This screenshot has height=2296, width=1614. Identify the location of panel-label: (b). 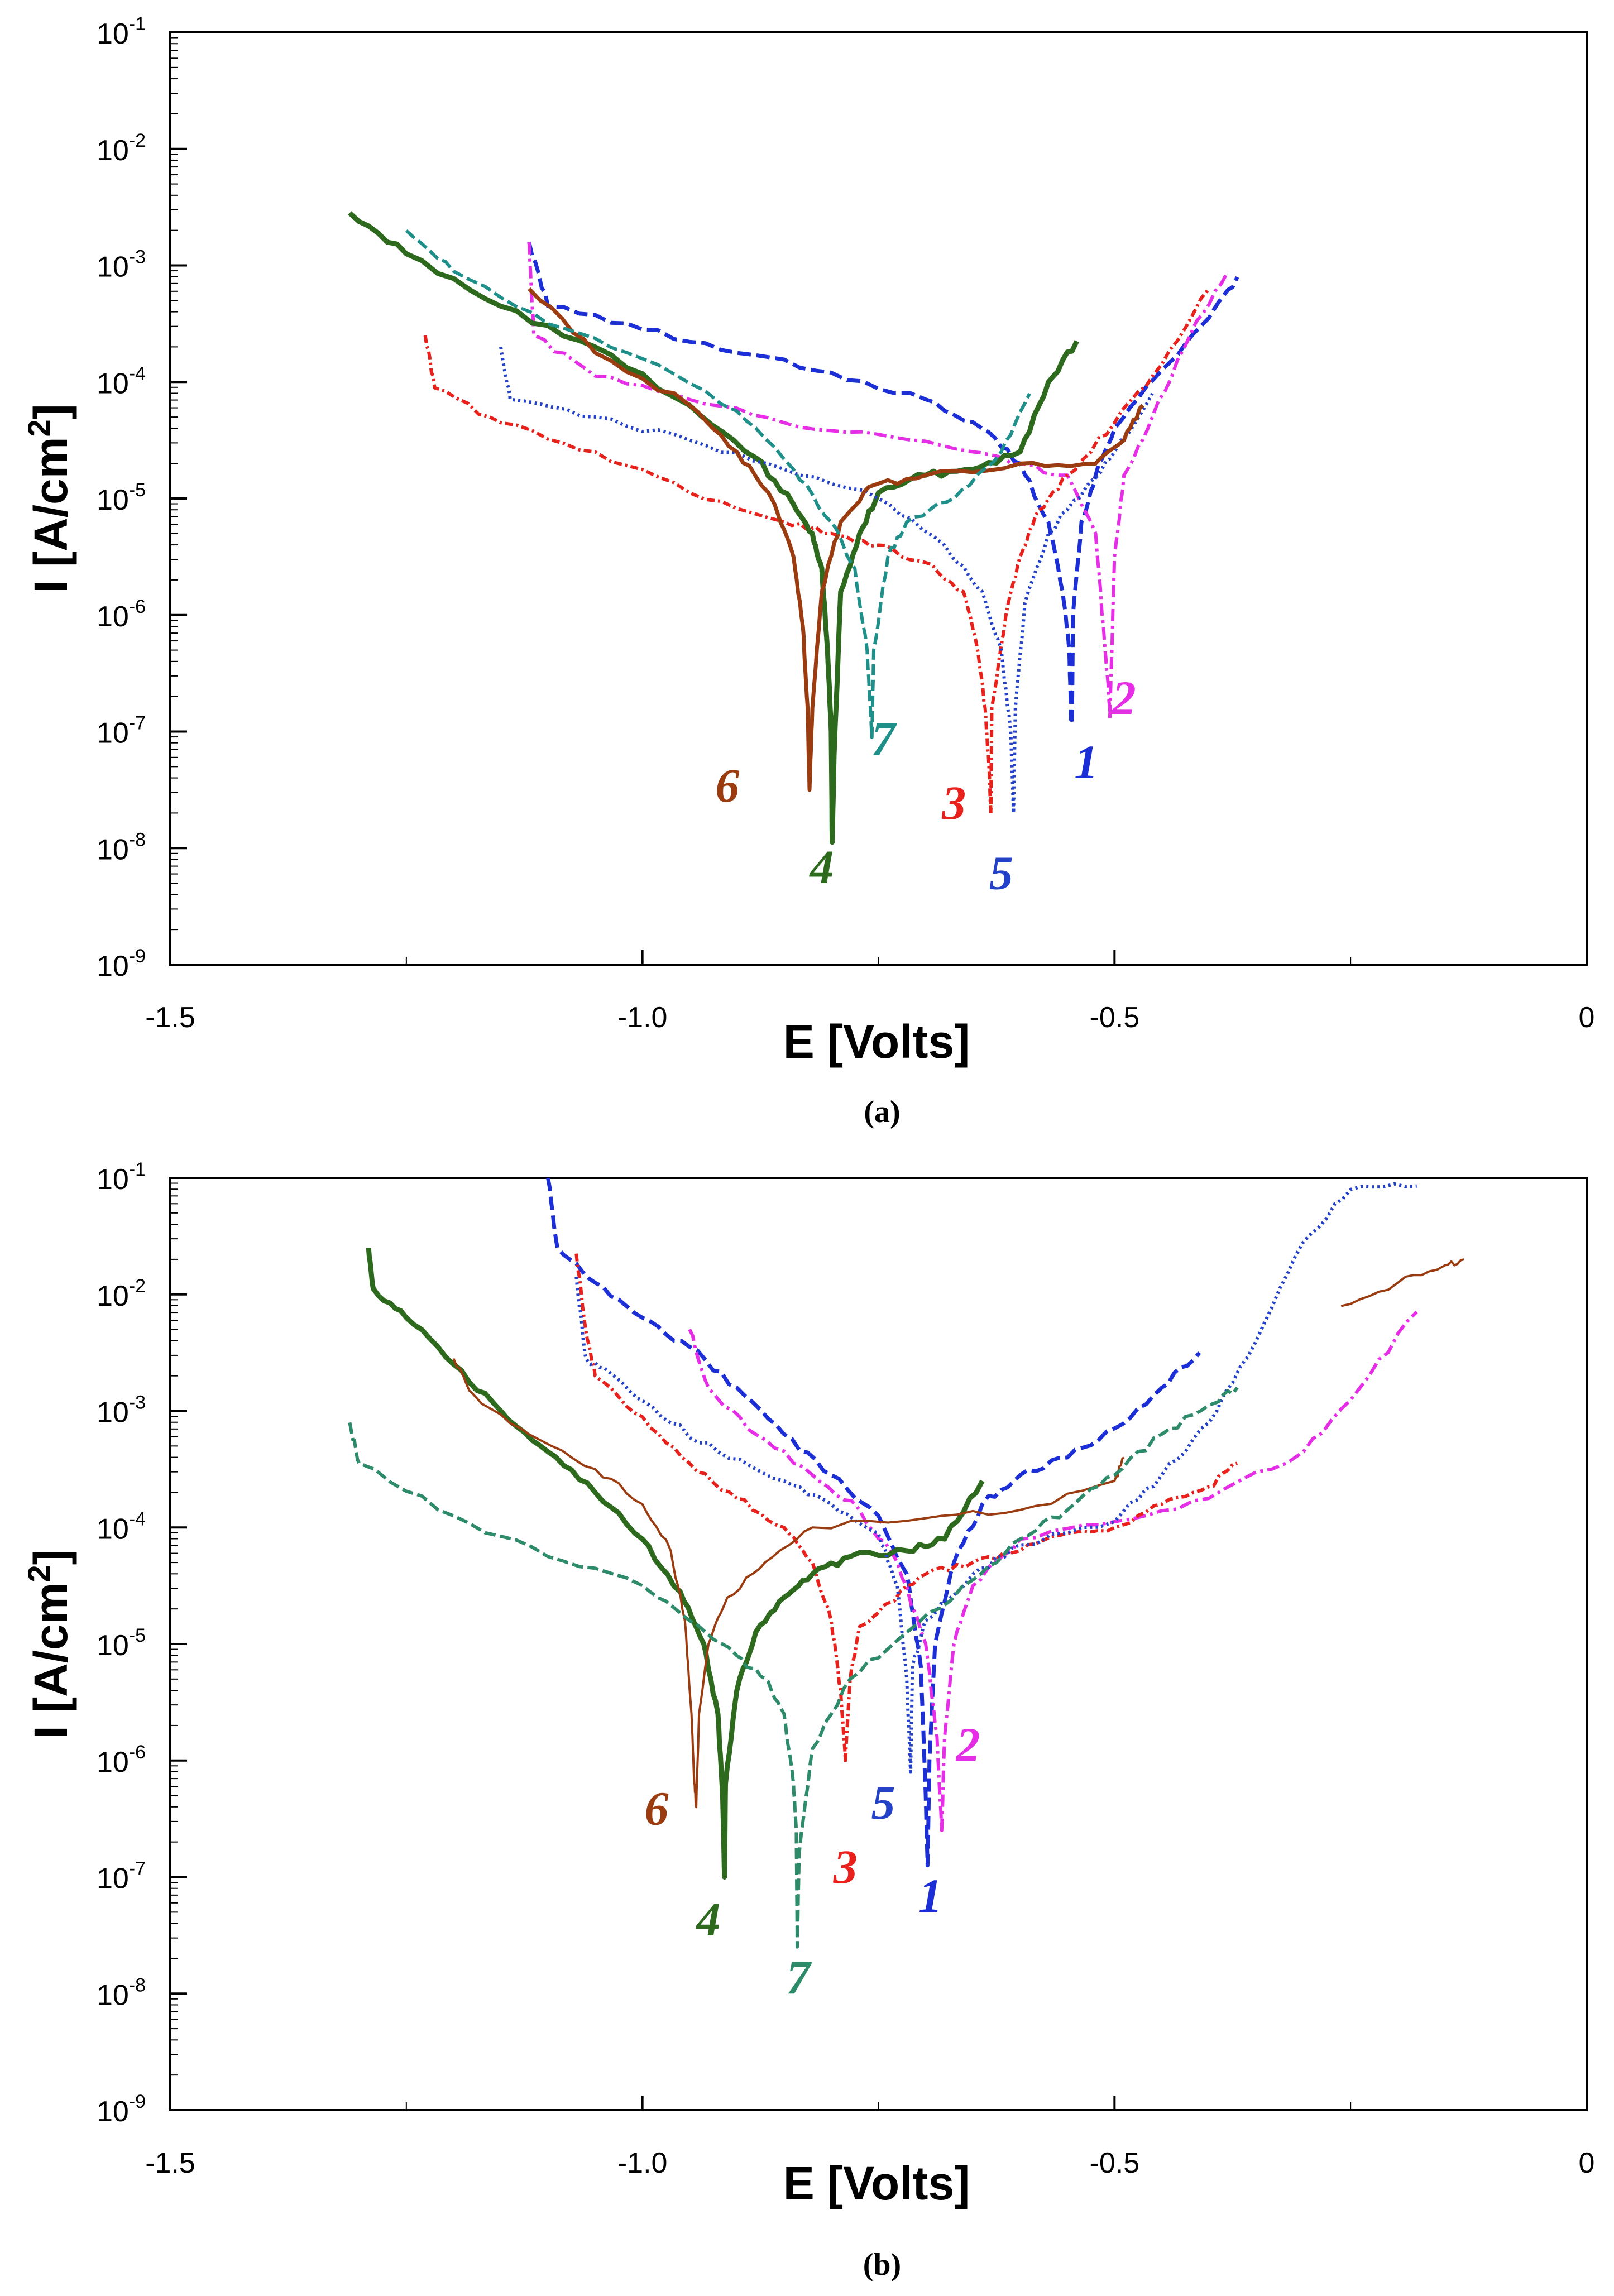
(882, 2264).